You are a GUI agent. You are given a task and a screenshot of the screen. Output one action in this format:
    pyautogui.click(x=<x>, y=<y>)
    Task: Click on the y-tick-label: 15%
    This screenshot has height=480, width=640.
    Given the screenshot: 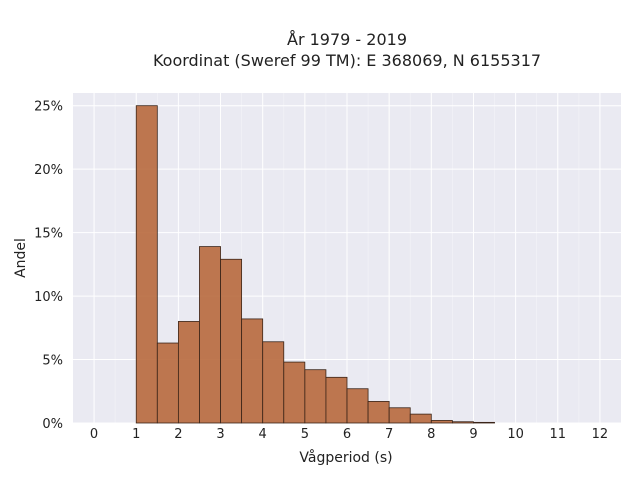 What is the action you would take?
    pyautogui.click(x=48, y=234)
    